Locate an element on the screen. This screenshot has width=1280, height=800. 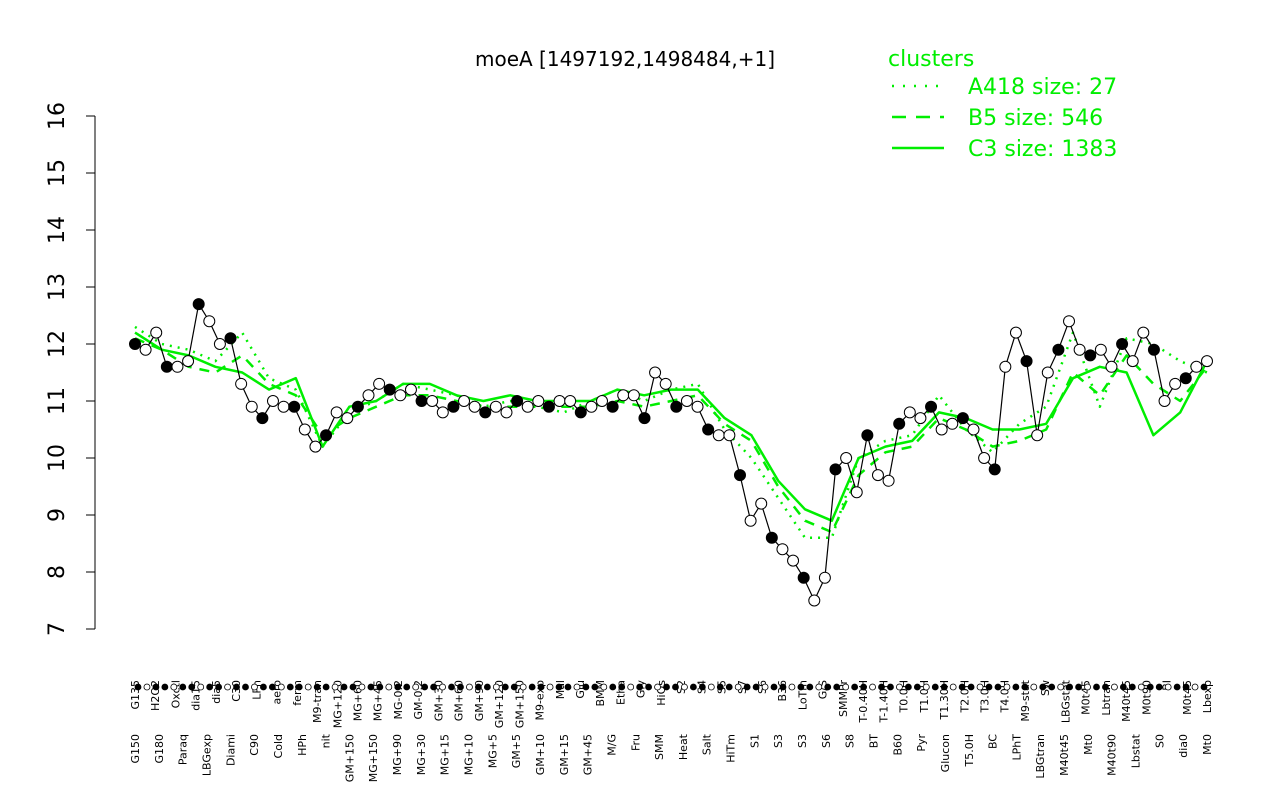
x-tick-label-lower: GM+45 is located at coordinates (588, 754).